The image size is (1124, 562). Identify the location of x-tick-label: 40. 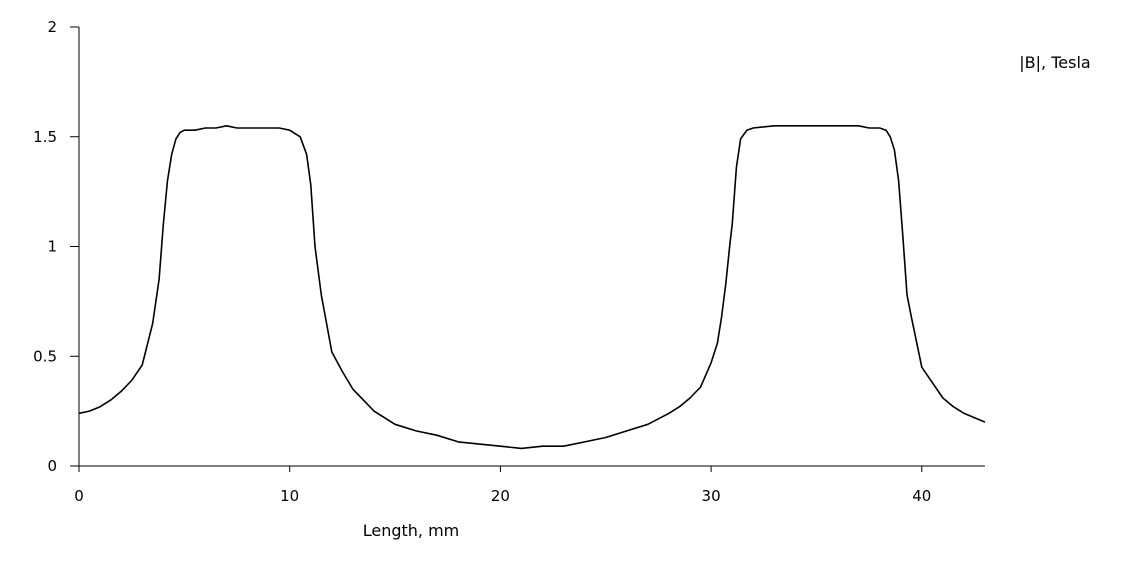
(921, 496).